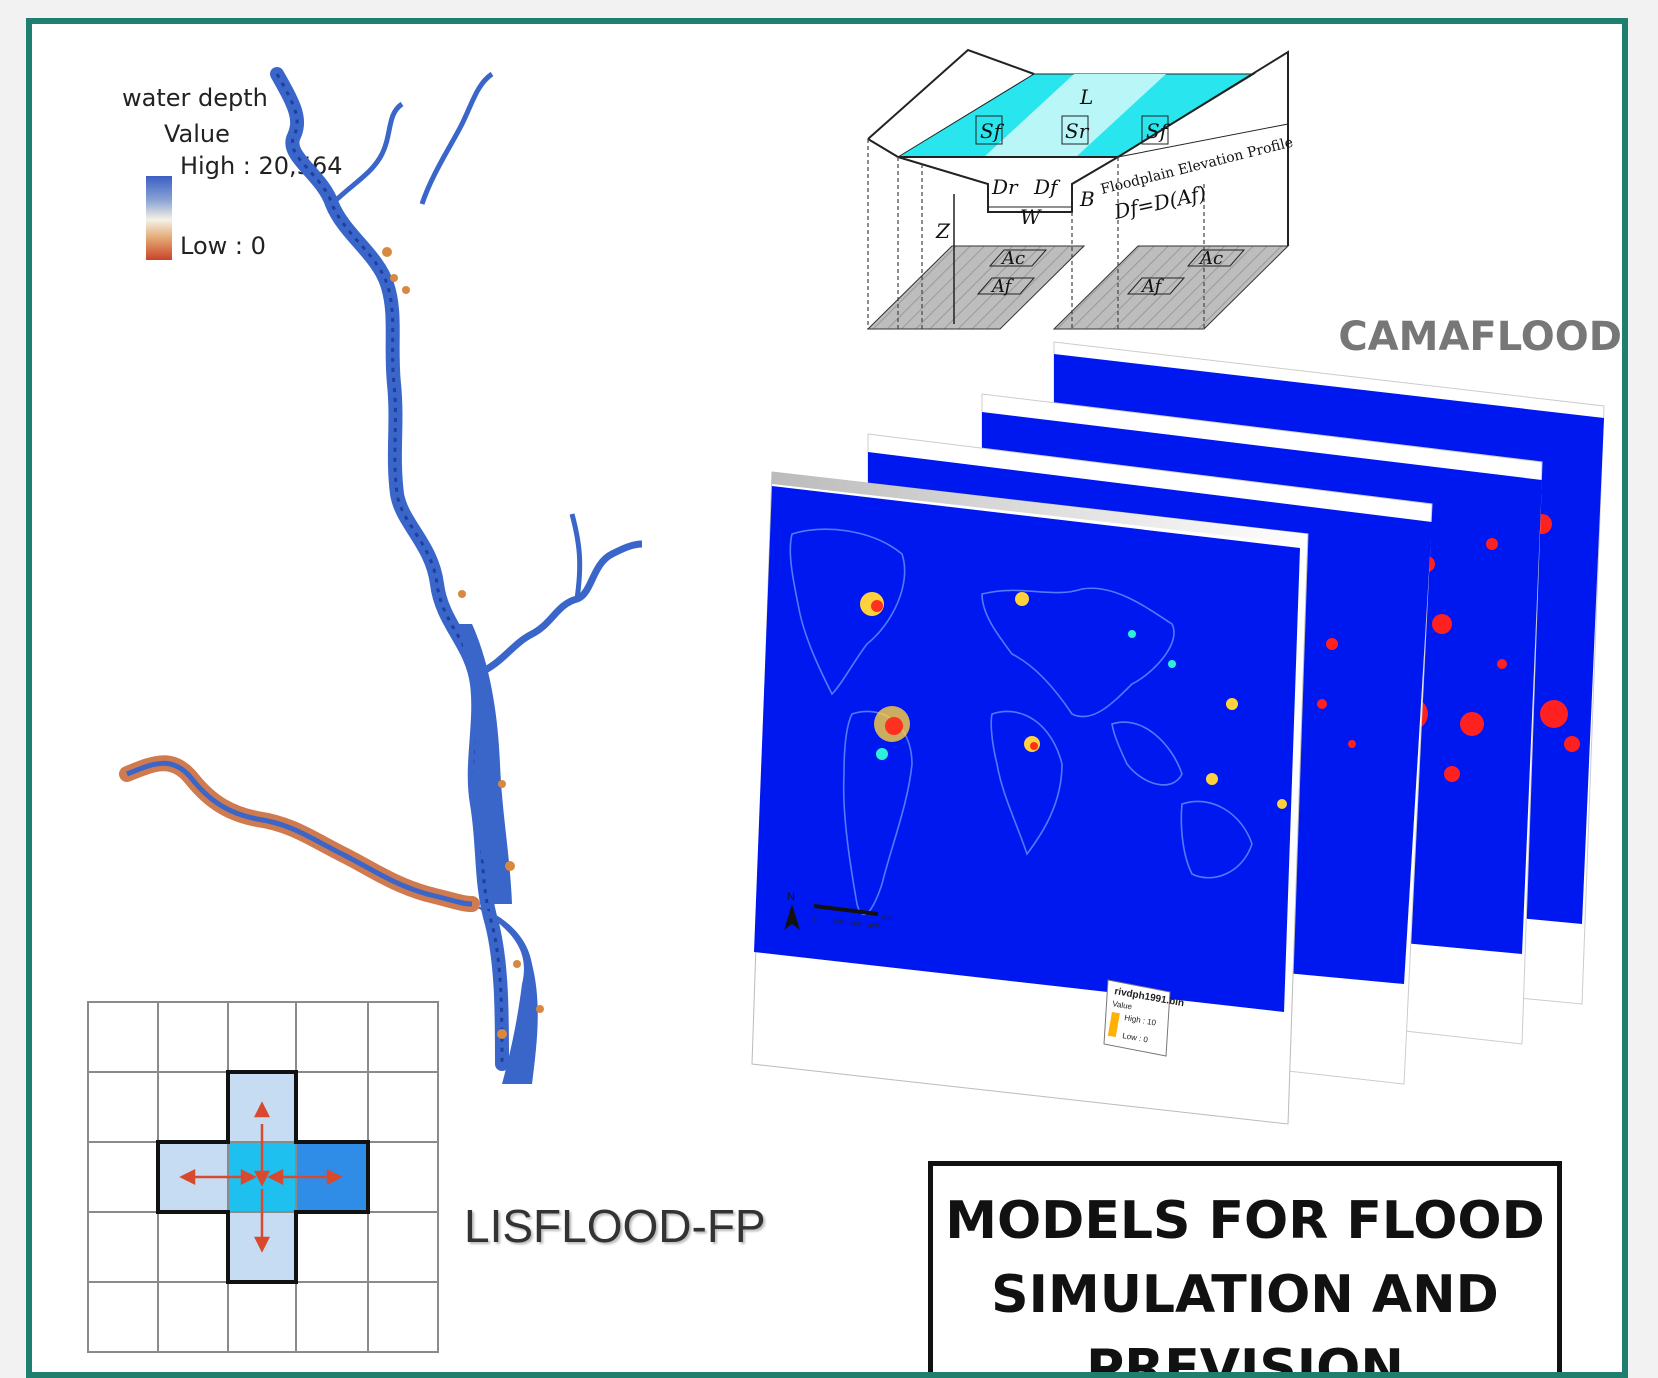  What do you see at coordinates (1152, 286) in the screenshot?
I see `label-af-right: Af` at bounding box center [1152, 286].